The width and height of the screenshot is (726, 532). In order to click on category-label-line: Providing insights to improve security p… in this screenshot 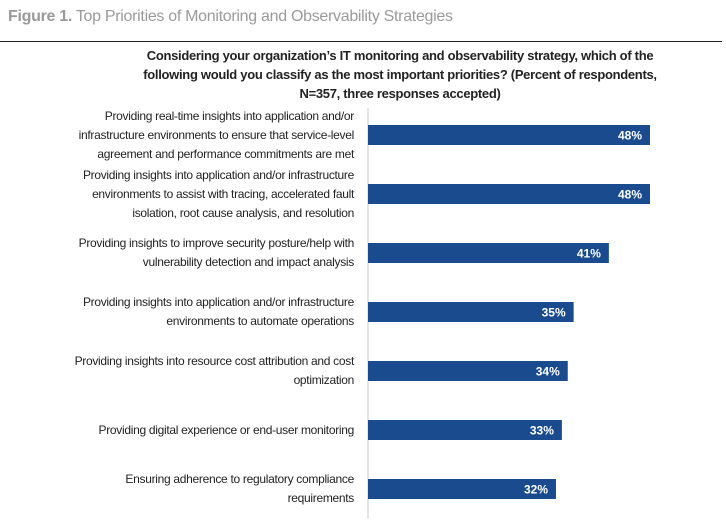, I will do `click(216, 243)`.